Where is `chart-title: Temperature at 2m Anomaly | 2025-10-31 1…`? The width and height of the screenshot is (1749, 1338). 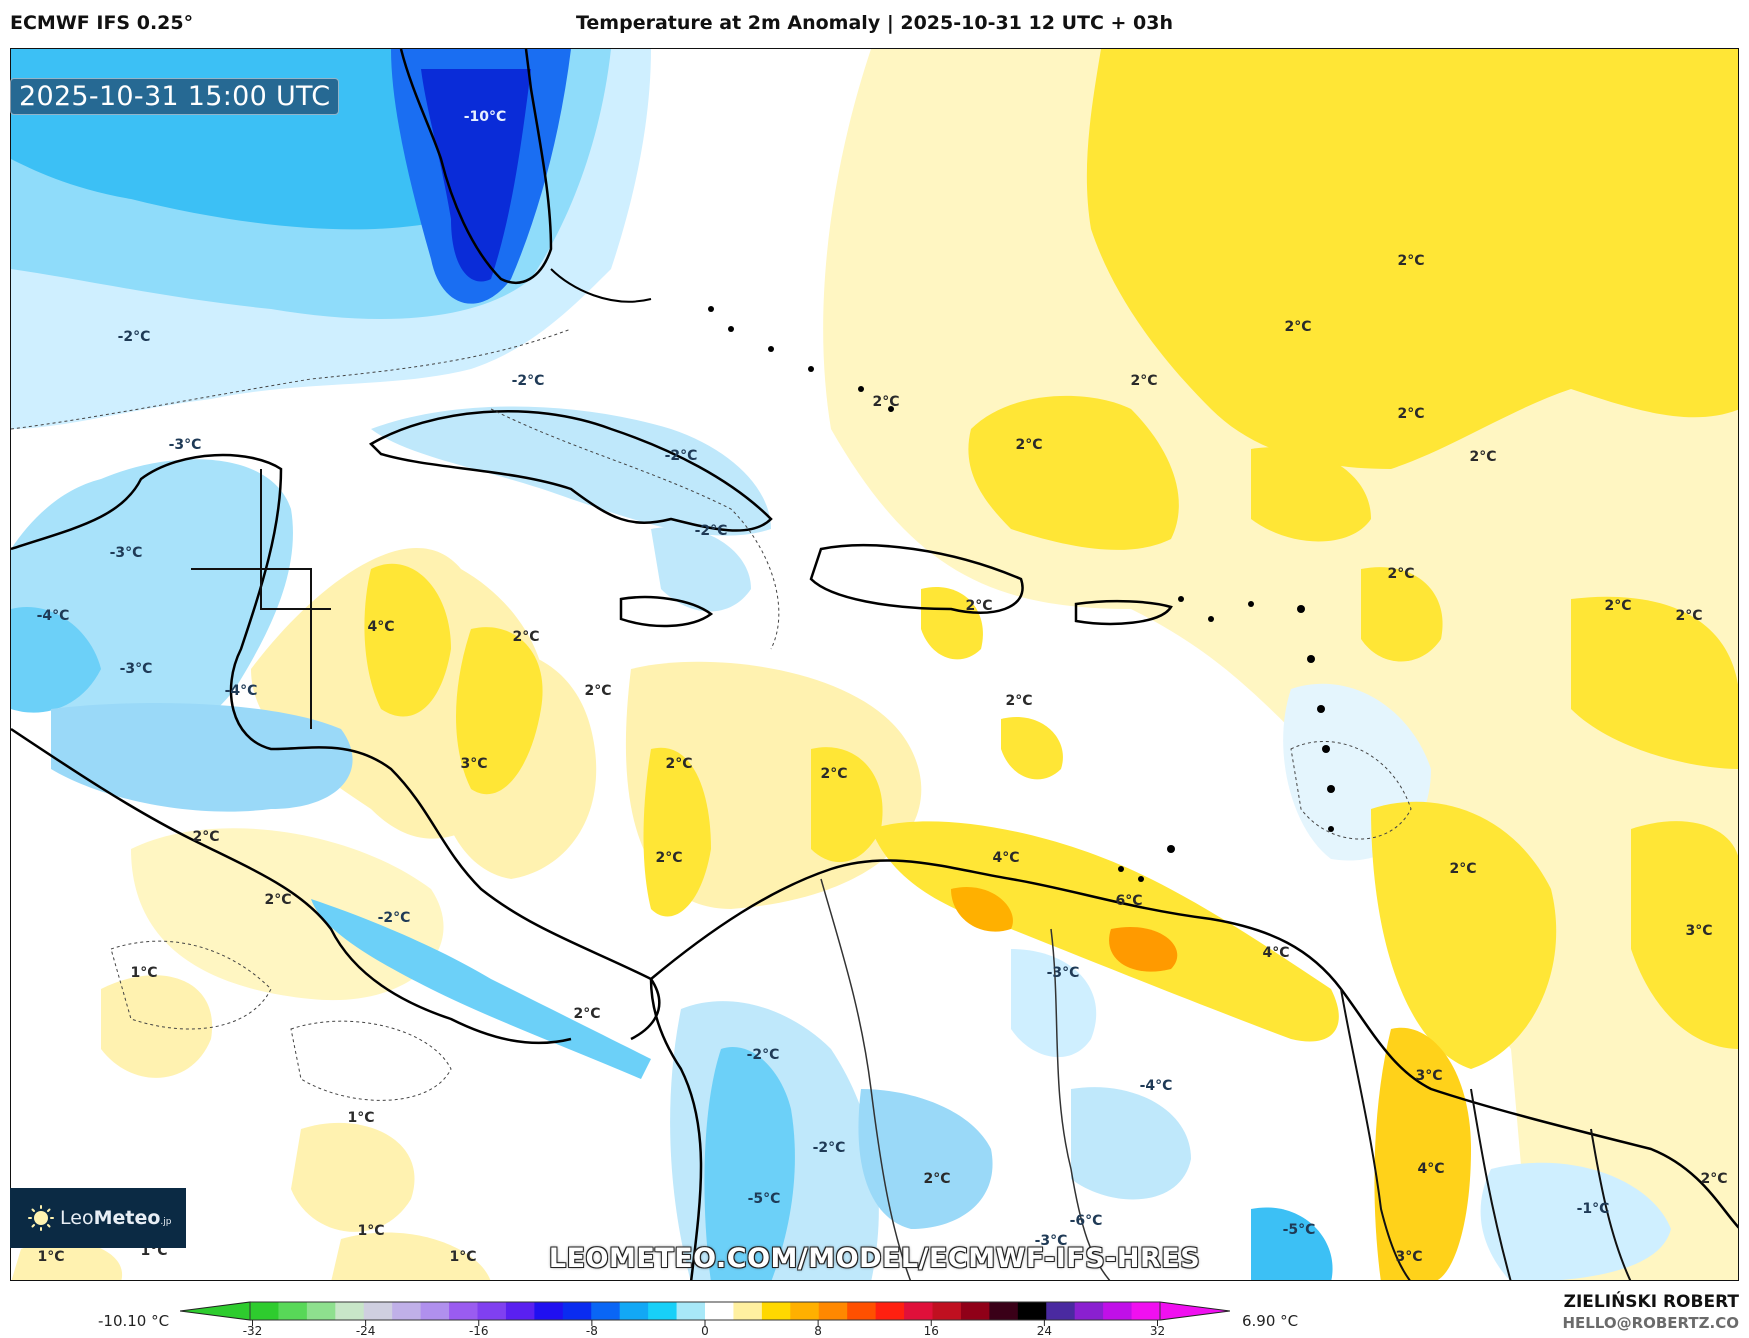 chart-title: Temperature at 2m Anomaly | 2025-10-31 1… is located at coordinates (874, 23).